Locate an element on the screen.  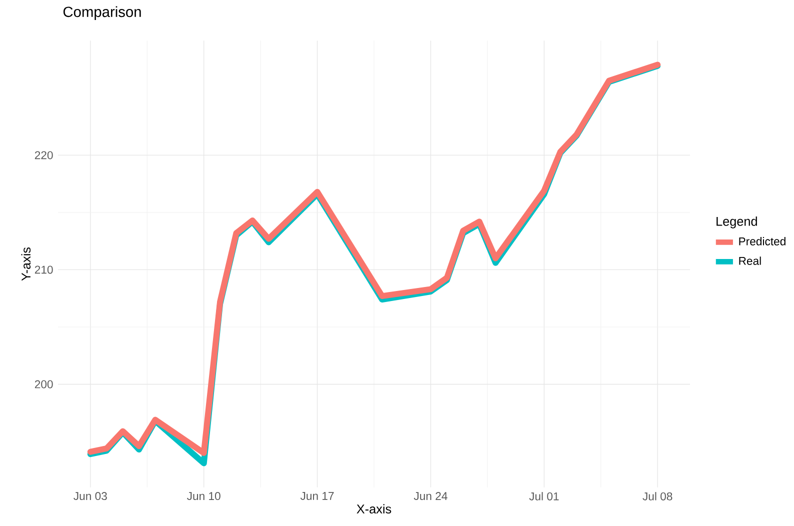
legend-title: Legend is located at coordinates (736, 222).